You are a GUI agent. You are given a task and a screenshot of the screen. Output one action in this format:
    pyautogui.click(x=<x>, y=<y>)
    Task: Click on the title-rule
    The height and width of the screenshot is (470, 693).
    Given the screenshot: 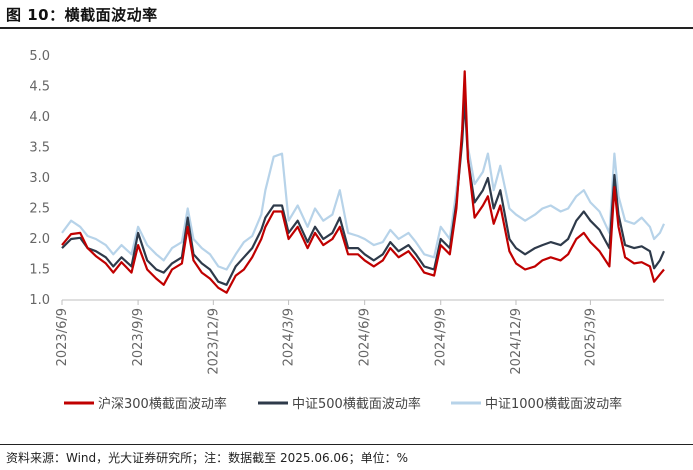 What is the action you would take?
    pyautogui.click(x=346, y=28)
    